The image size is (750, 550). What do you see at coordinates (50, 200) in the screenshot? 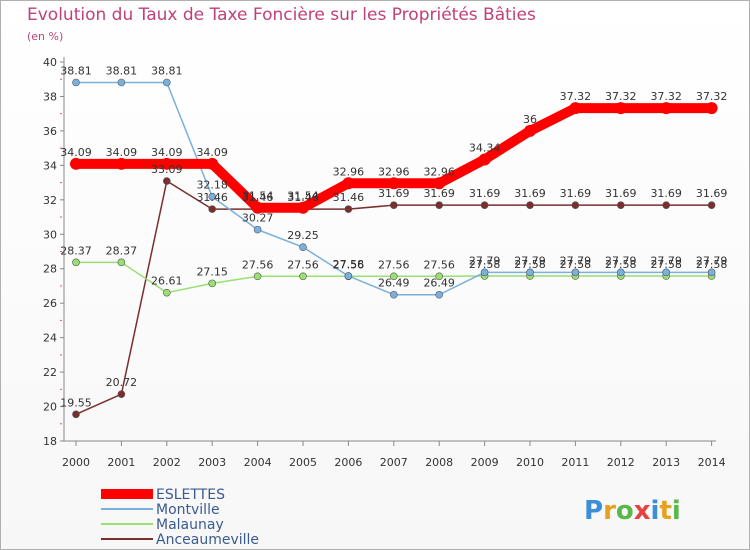
I see `y-tick-label: 32` at bounding box center [50, 200].